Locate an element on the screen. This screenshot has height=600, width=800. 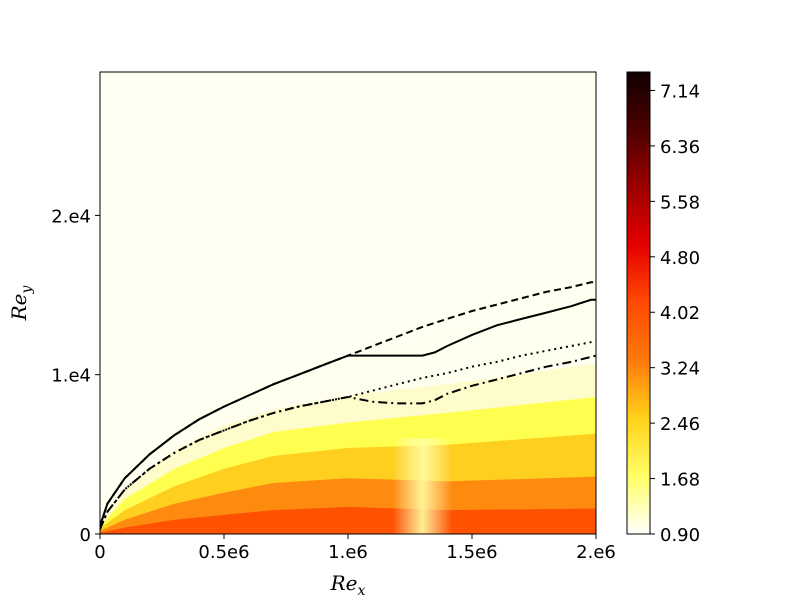
x-axis-title: Rex is located at coordinates (348, 585).